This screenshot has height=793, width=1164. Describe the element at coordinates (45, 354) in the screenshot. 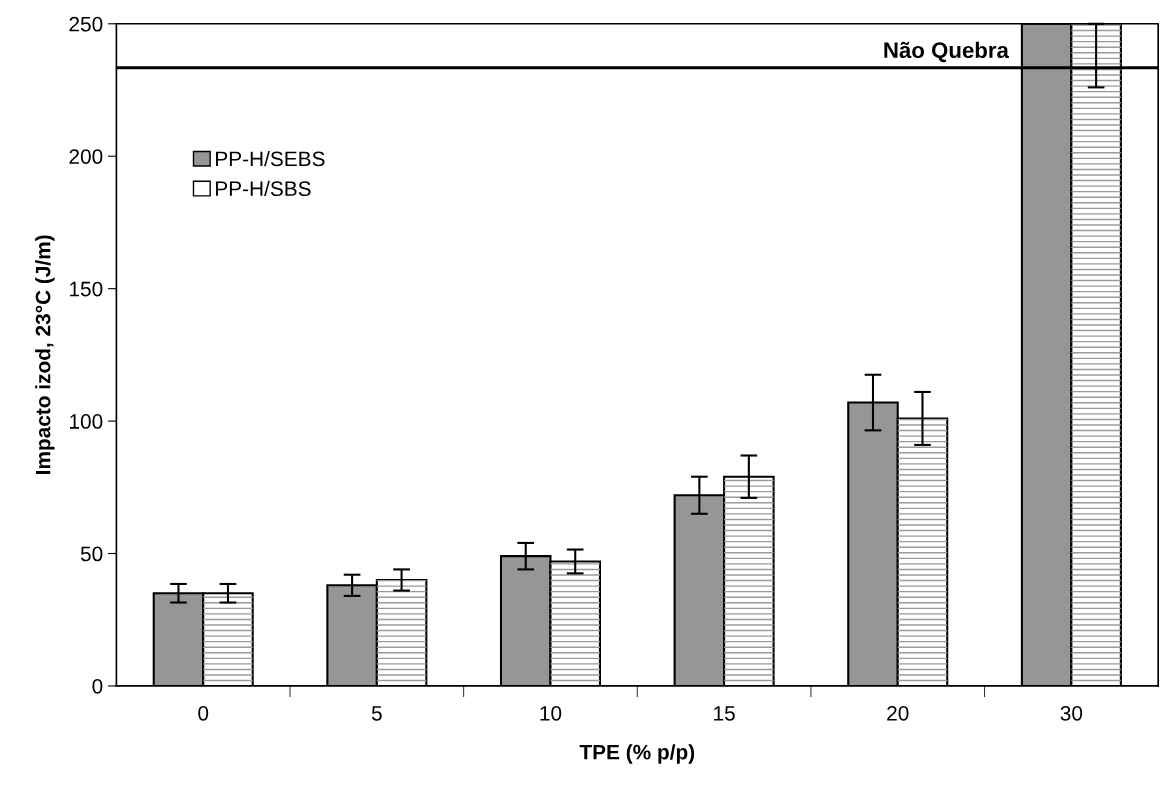

I see `y-axis-title: Impacto izod, 23°C (J/m)` at that location.